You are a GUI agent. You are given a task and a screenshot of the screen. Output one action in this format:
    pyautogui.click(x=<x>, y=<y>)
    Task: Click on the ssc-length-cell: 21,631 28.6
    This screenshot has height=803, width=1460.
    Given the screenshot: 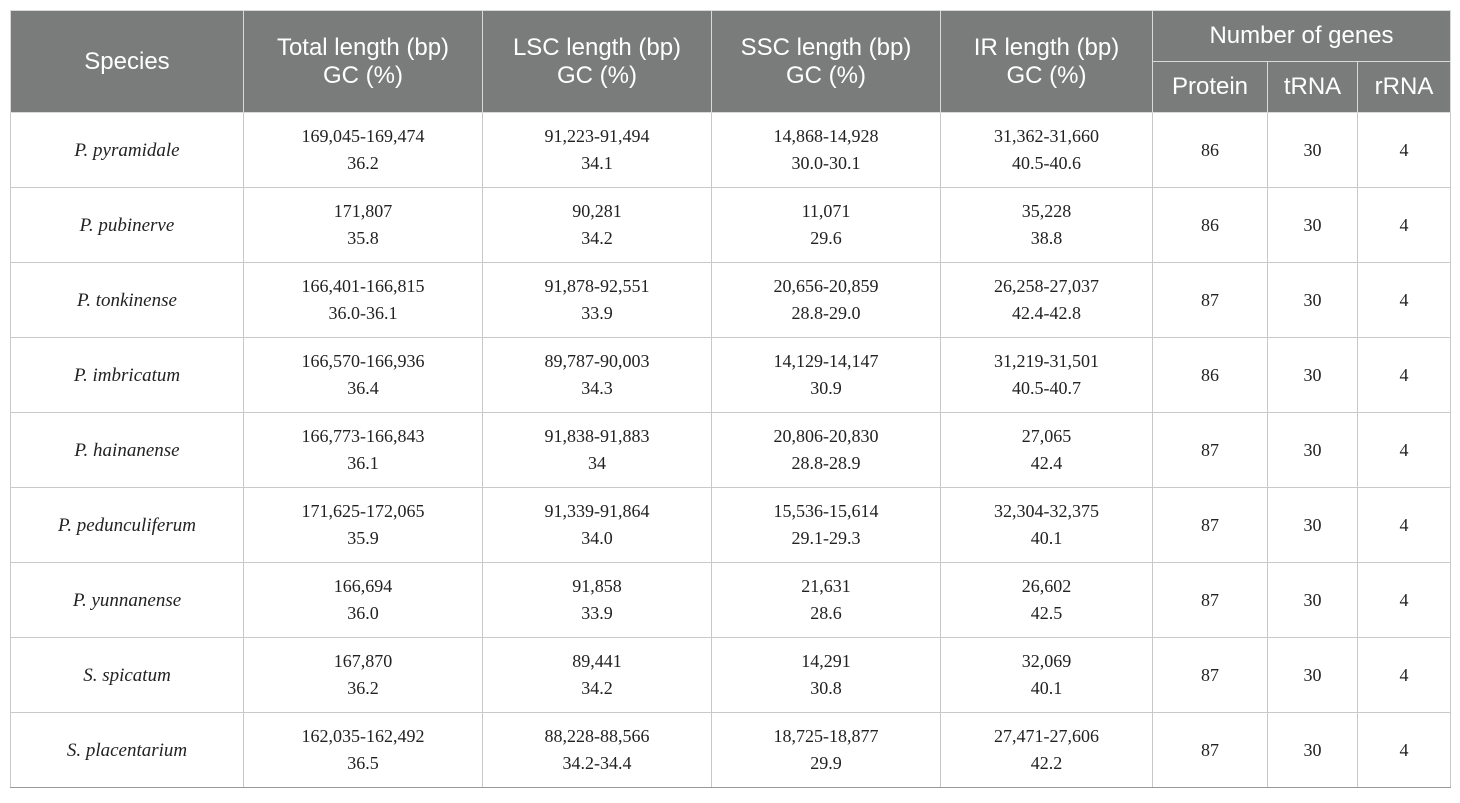 What is the action you would take?
    pyautogui.click(x=826, y=600)
    